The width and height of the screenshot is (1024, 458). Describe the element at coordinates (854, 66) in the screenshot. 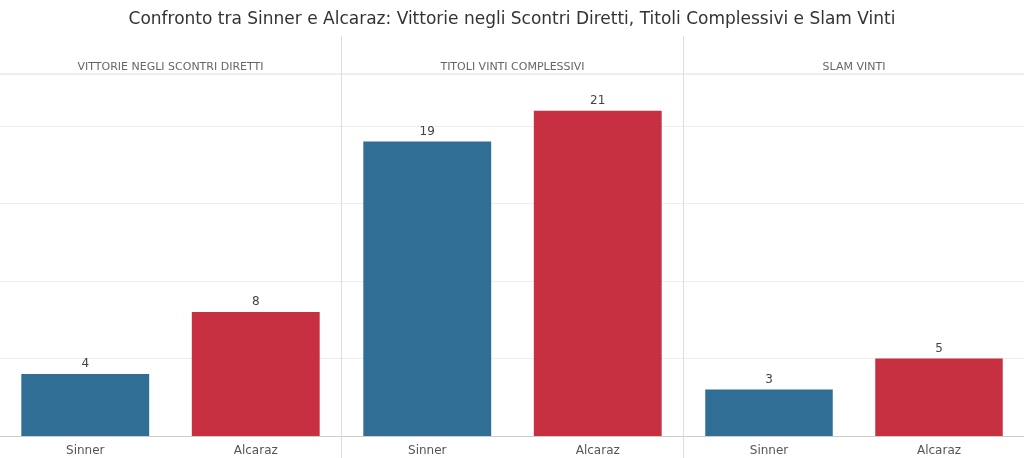

I see `chart-subtitle: SLAM VINTI` at that location.